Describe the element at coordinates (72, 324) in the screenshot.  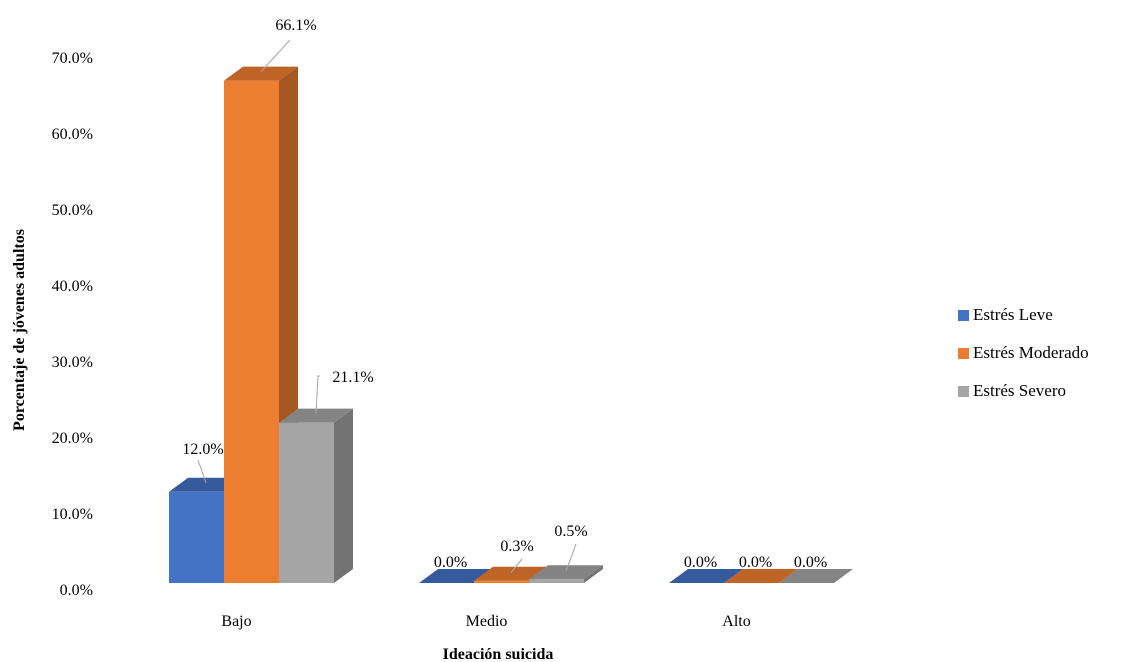
I see `y-axis: 0.0% 10.0% 20.0% 30.0% 40.0% 50.0% 60.0% 70.0%` at that location.